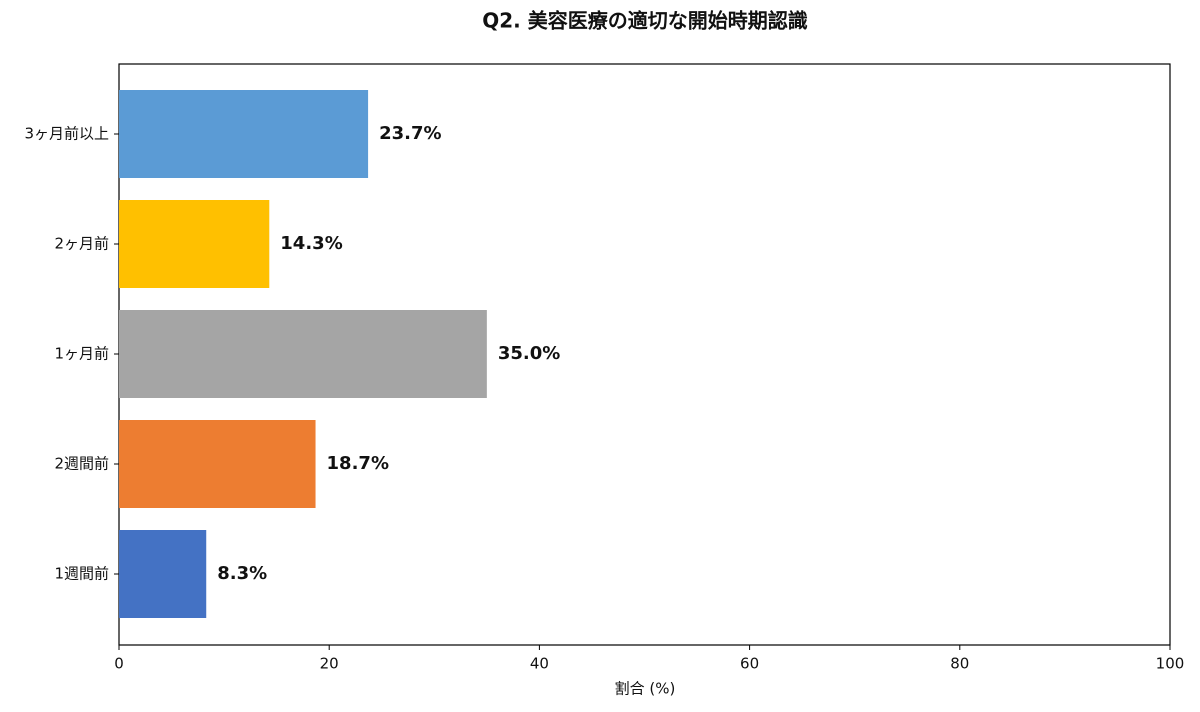 The width and height of the screenshot is (1200, 712). I want to click on chart-title: Q2. 美容医療の適切な開始時期認識, so click(644, 21).